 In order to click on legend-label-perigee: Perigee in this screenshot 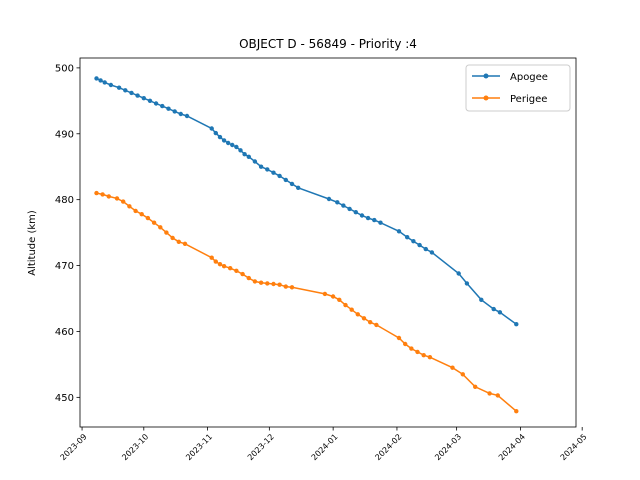, I will do `click(528, 99)`.